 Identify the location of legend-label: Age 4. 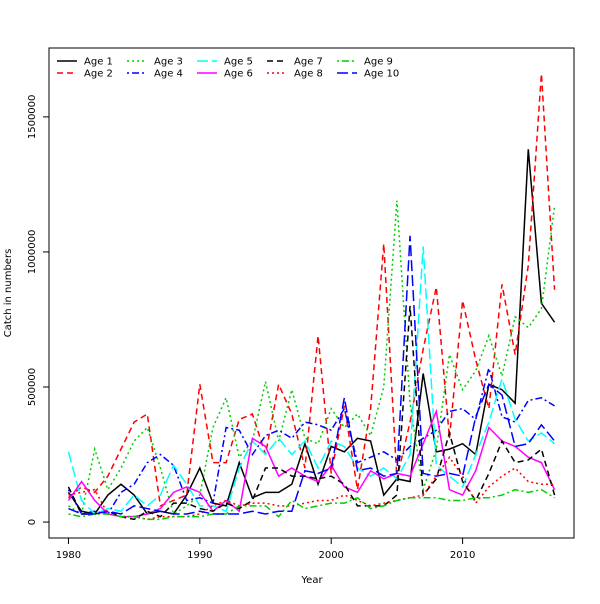
(168, 74).